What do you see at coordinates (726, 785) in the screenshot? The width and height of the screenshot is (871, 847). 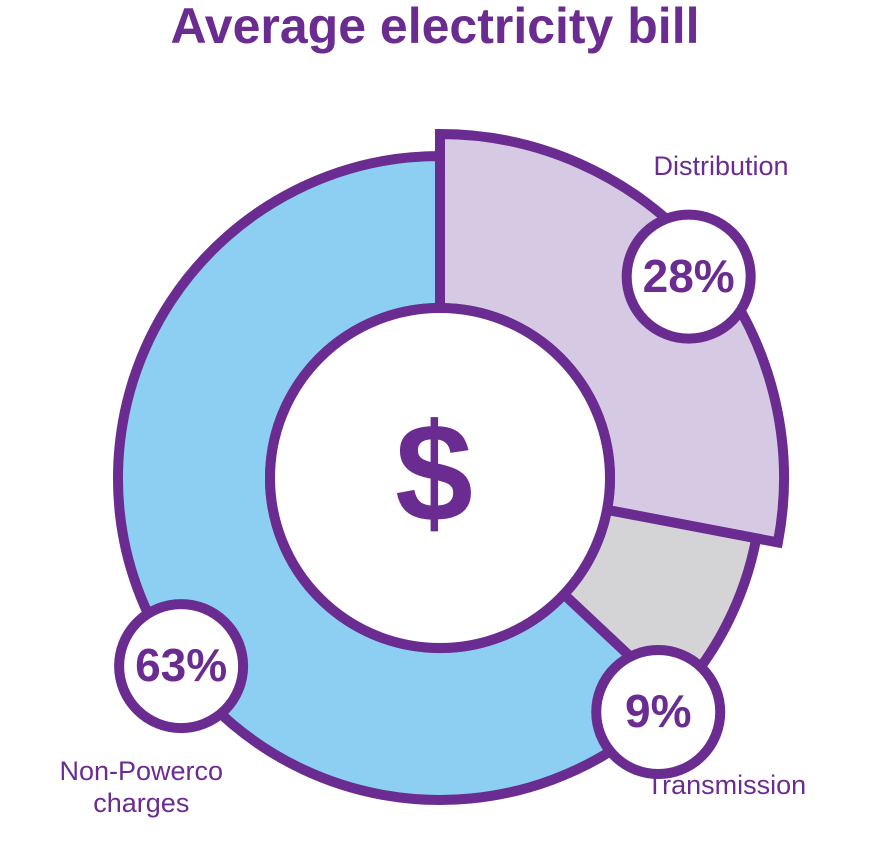 I see `category-label: Transmission` at bounding box center [726, 785].